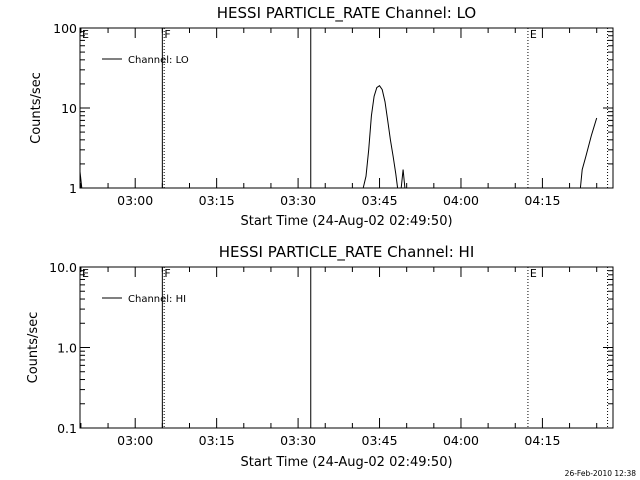  What do you see at coordinates (67, 348) in the screenshot?
I see `y-tick-label: 1.0` at bounding box center [67, 348].